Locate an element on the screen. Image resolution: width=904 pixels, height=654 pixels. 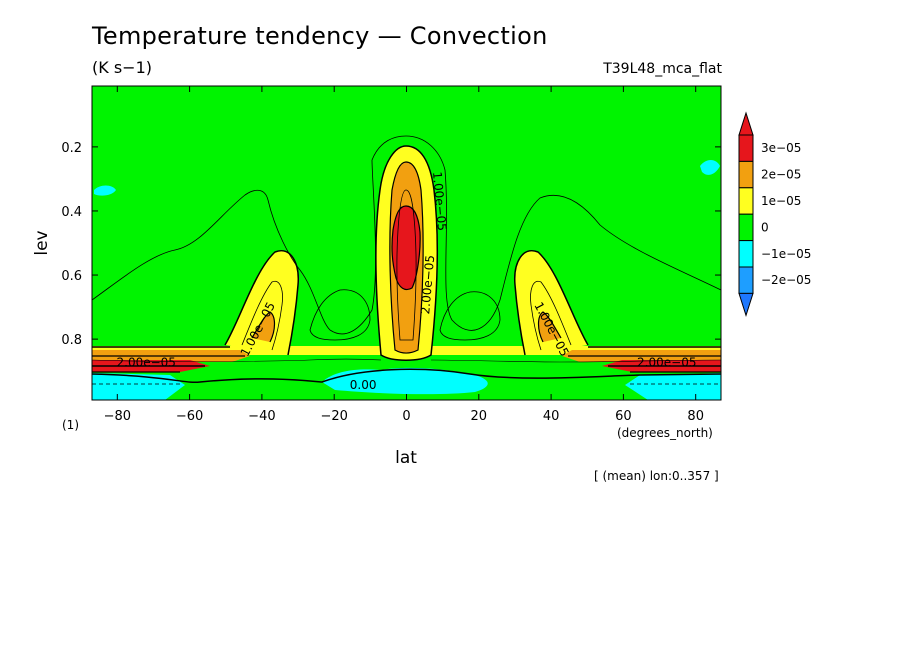
colorbar-label: −2e−05 is located at coordinates (786, 280).